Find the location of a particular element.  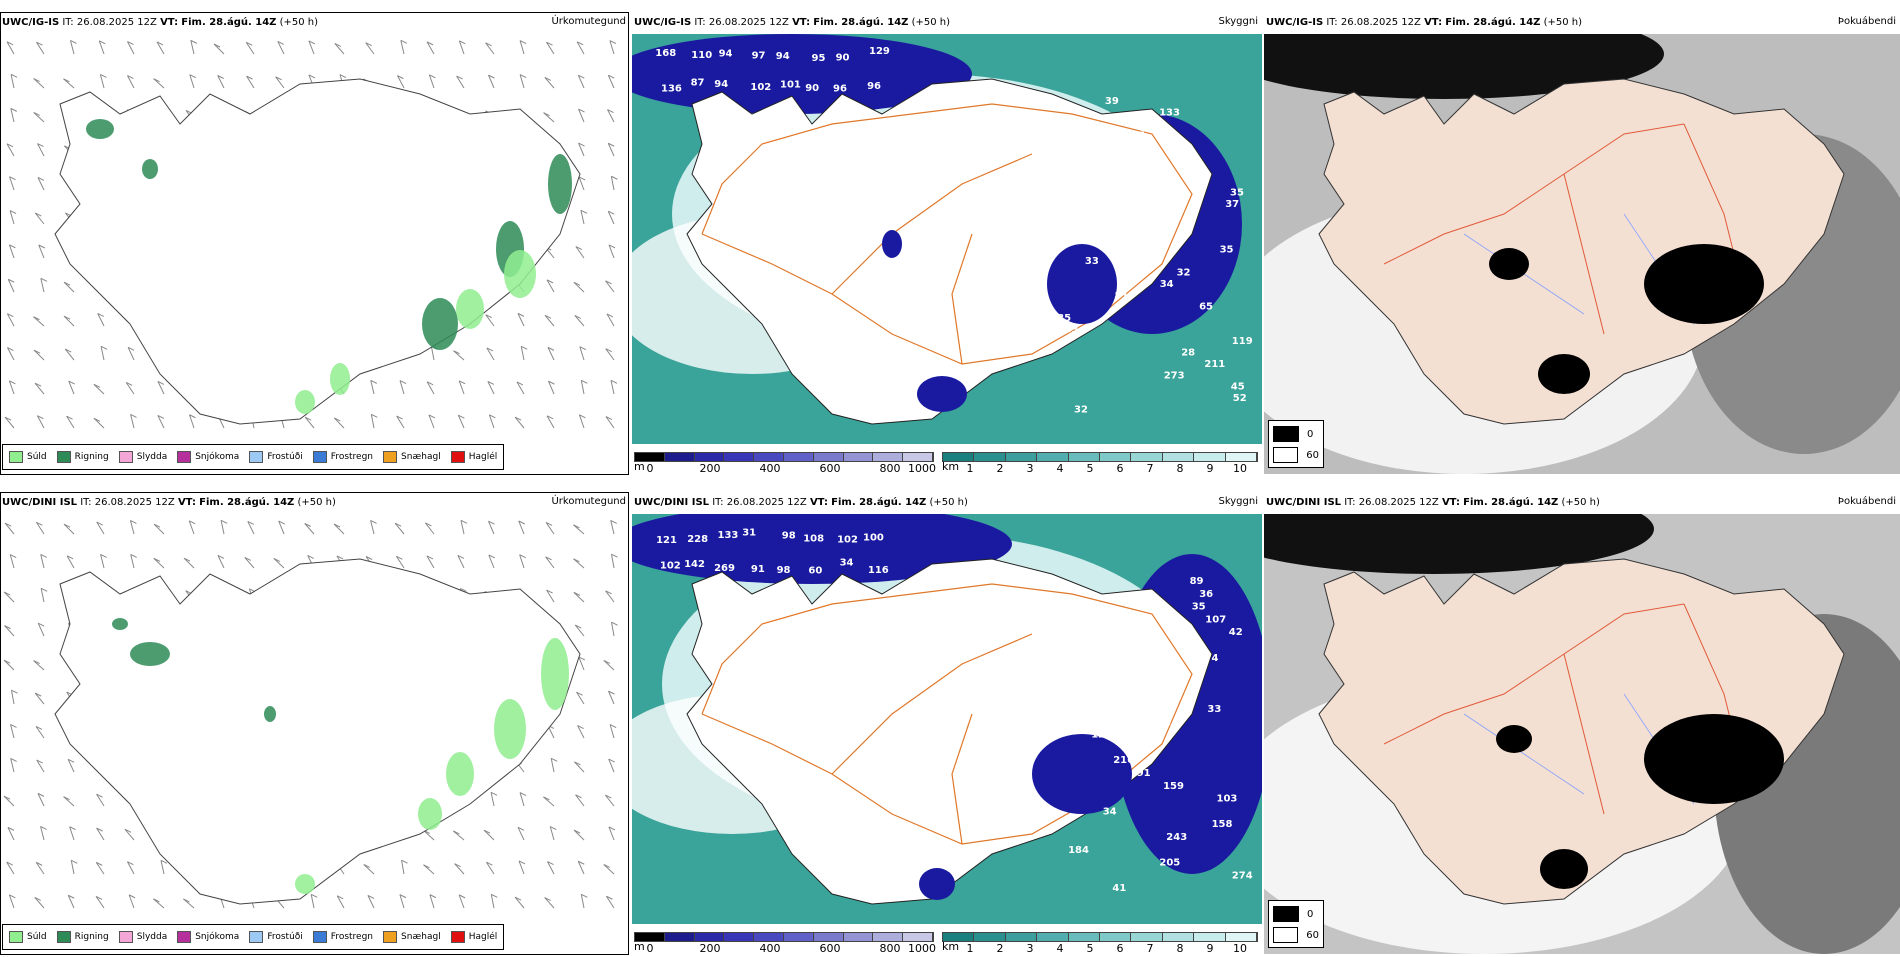

cloud-base-value: 103 is located at coordinates (1227, 799).